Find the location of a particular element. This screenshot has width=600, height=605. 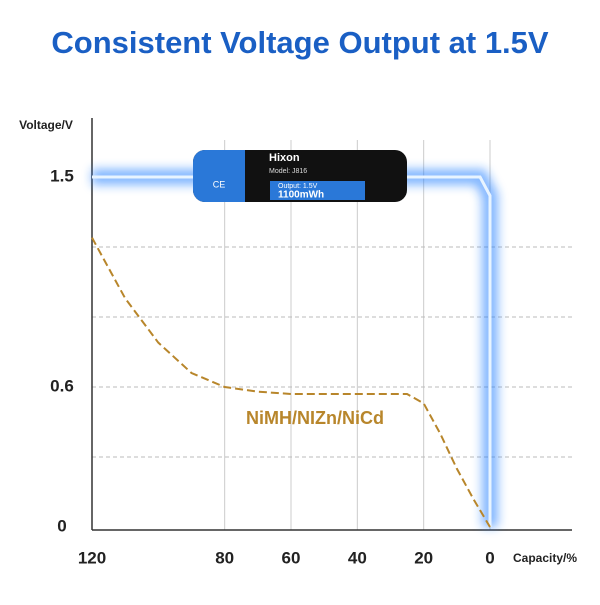

x-tick-label: 0 is located at coordinates (489, 557).